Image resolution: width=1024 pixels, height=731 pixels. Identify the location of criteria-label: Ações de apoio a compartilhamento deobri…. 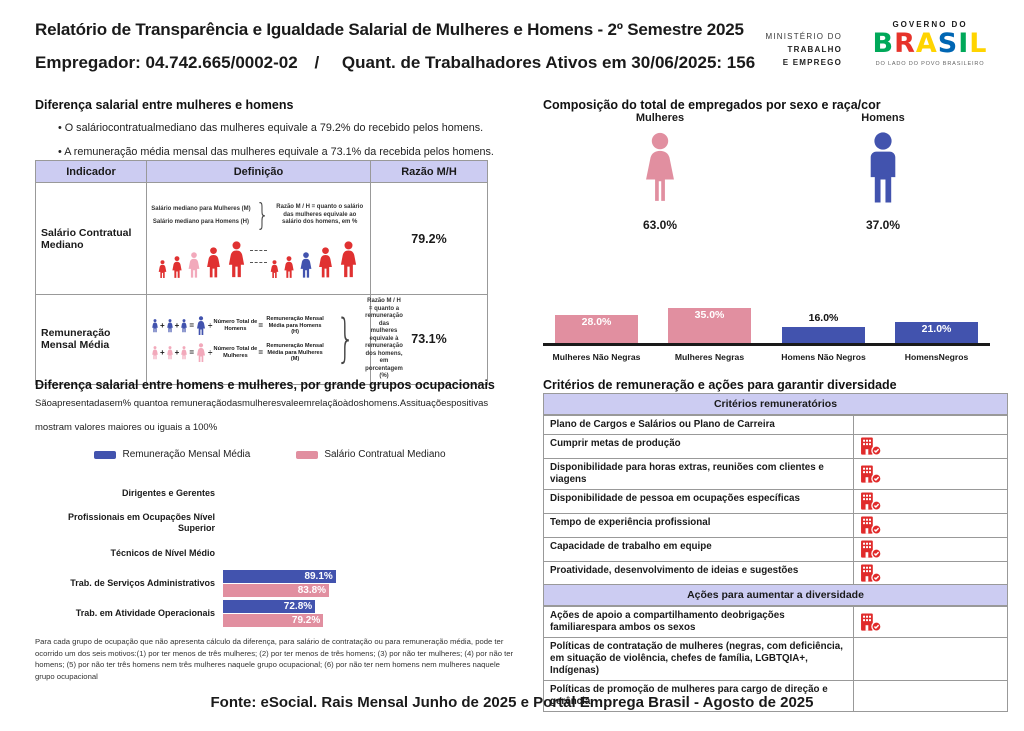
(699, 622).